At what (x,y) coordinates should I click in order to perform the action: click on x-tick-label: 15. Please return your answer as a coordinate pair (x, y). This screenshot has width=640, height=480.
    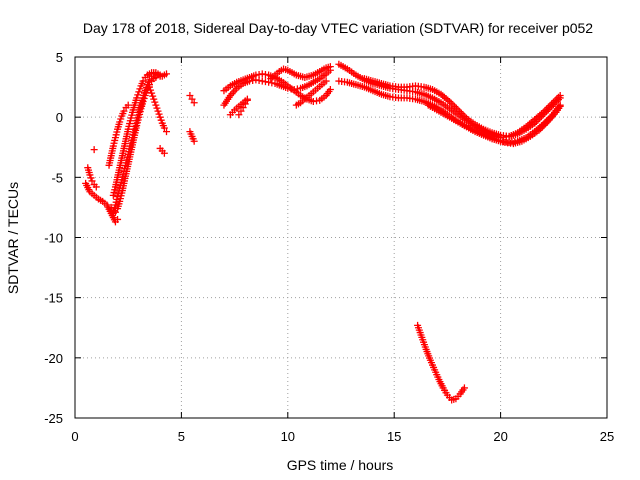
    Looking at the image, I should click on (394, 436).